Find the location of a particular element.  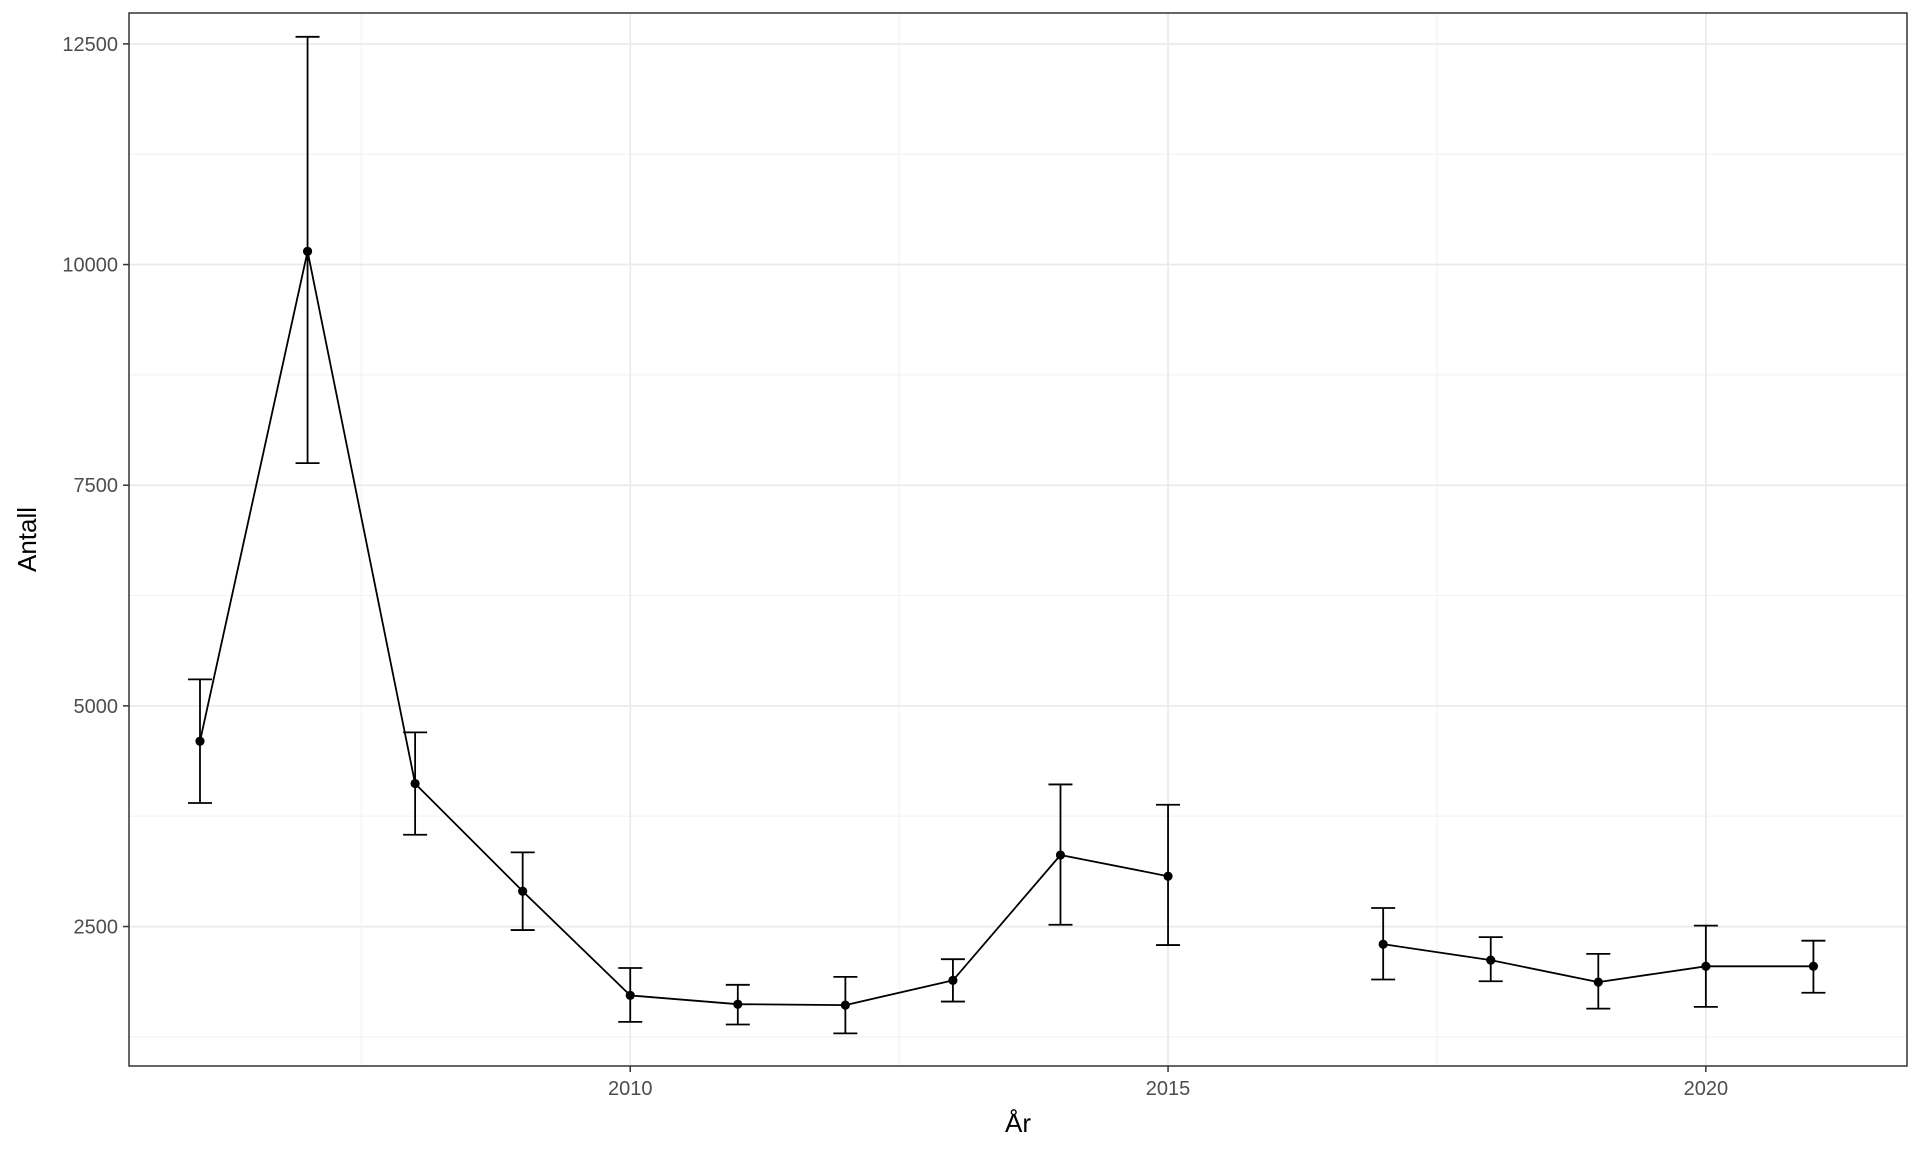

y-tick-label: 5000 is located at coordinates (96, 707).